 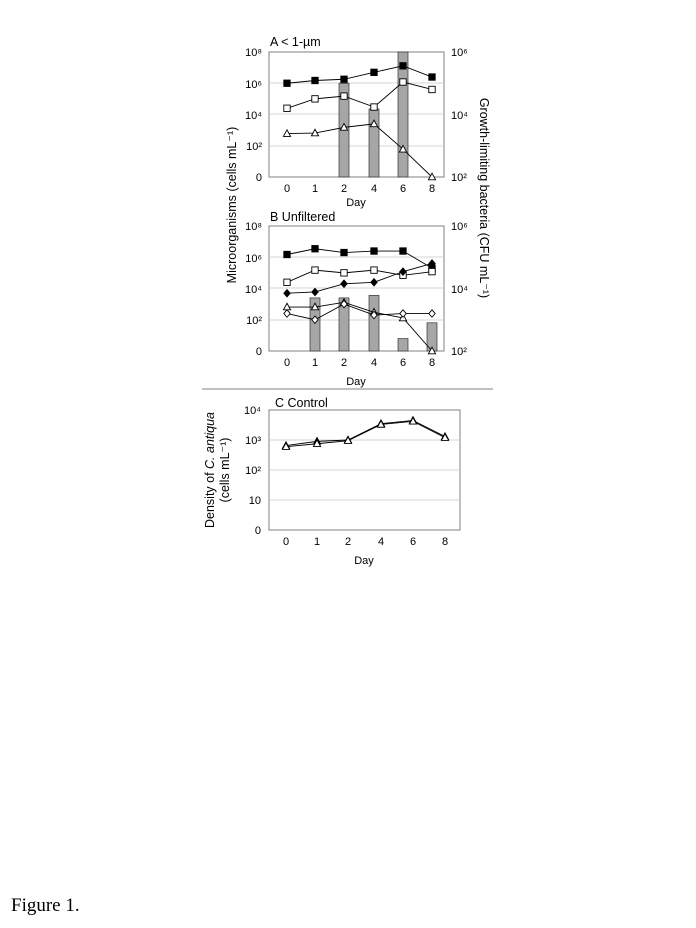 I want to click on panel-c-series-line, so click(x=365, y=433).